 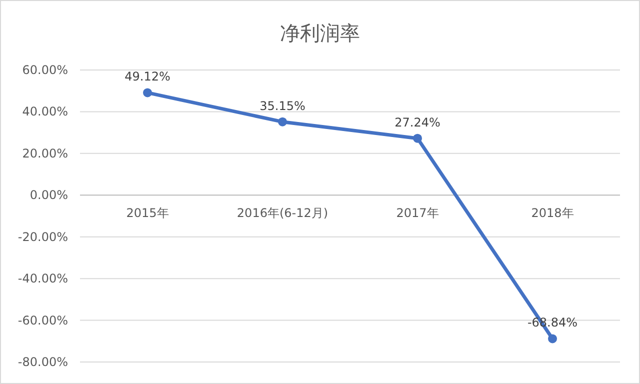 I want to click on x-tick-label: 2017年, so click(x=417, y=213).